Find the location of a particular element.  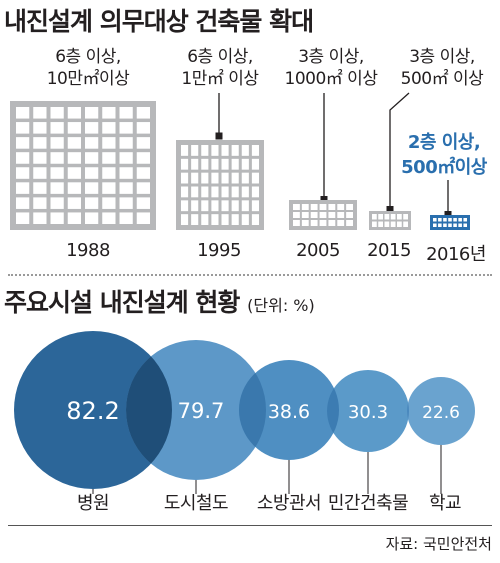

caption-1995-line1: 6층 이상, is located at coordinates (220, 57).